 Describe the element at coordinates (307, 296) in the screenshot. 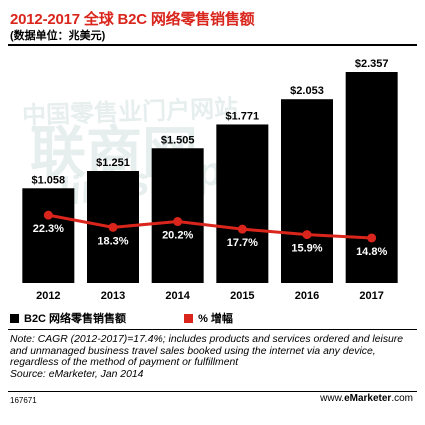

I see `x-tick-label-2016: 2016` at that location.